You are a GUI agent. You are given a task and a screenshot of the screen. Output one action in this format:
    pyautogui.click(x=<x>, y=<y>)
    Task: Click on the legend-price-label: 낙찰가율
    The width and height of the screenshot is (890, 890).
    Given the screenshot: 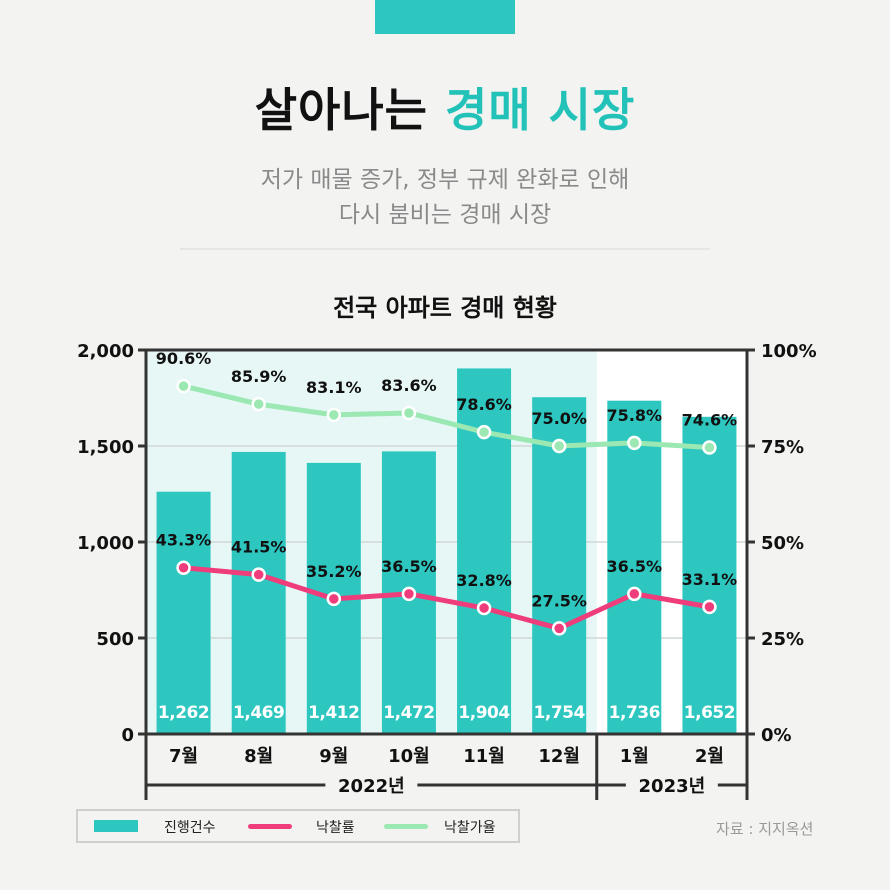 What is the action you would take?
    pyautogui.click(x=470, y=828)
    